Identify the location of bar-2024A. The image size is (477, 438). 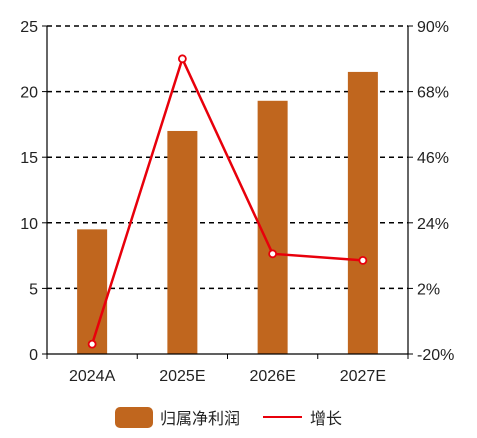
(92, 291).